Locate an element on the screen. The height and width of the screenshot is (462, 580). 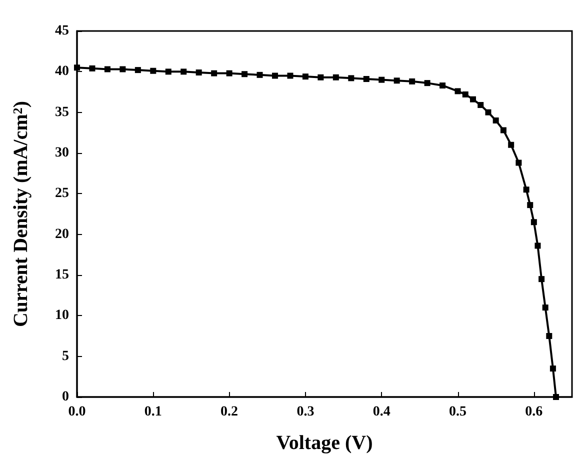
x-tick-label: 0.4 is located at coordinates (381, 412).